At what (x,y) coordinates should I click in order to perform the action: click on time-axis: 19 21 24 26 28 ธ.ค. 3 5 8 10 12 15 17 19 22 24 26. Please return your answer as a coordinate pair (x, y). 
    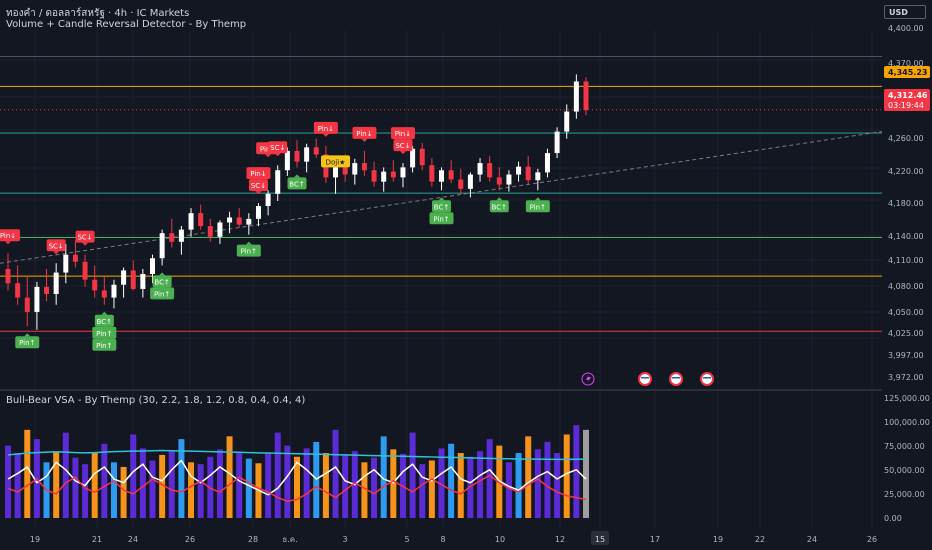
    Looking at the image, I should click on (453, 538).